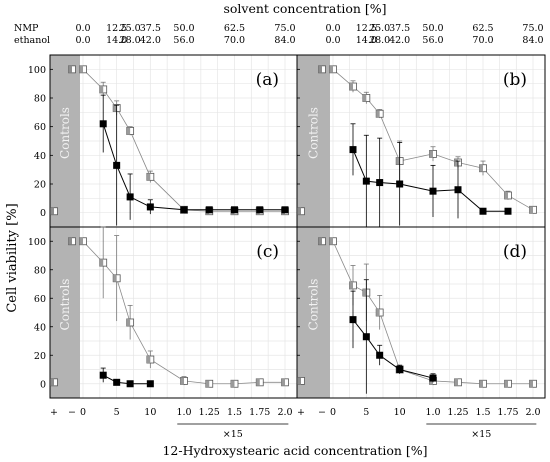 The height and width of the screenshot is (462, 550). What do you see at coordinates (532, 40) in the screenshot?
I see `top-tick-label: 84.0` at bounding box center [532, 40].